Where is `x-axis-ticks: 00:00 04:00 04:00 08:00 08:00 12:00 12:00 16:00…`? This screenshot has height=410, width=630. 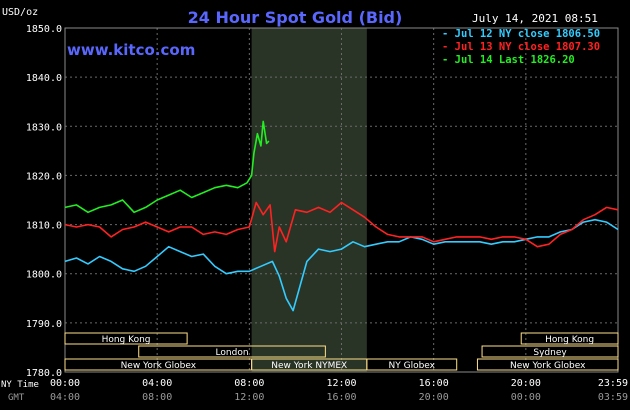
x-axis-ticks: 00:00 04:00 04:00 08:00 08:00 12:00 12:00 16:00… is located at coordinates (339, 390).